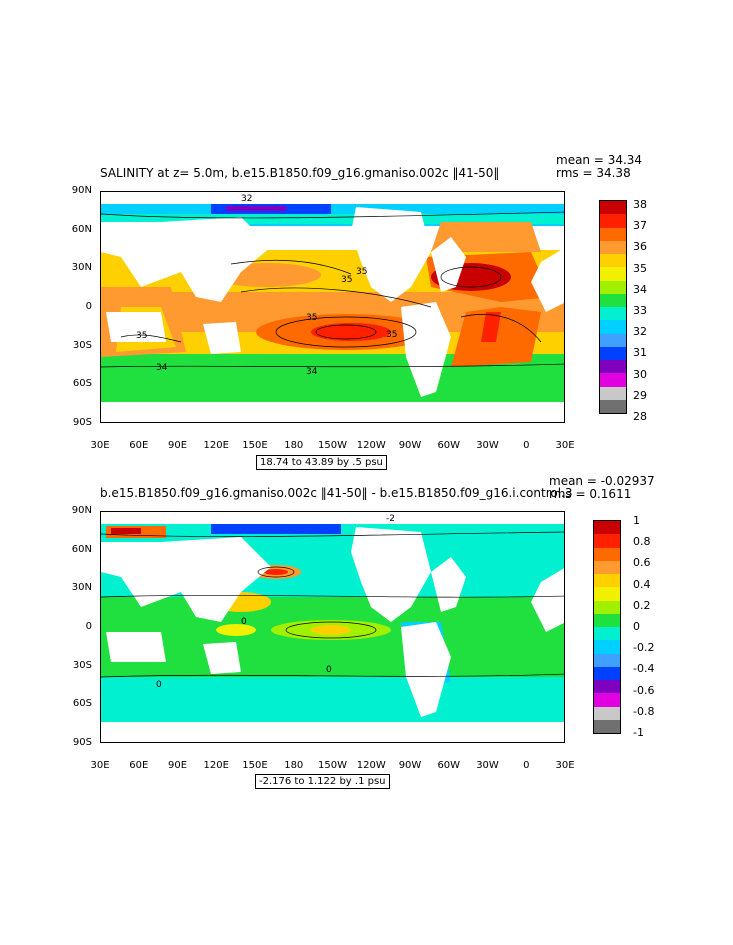  I want to click on salinity-colorbar, so click(613, 307).